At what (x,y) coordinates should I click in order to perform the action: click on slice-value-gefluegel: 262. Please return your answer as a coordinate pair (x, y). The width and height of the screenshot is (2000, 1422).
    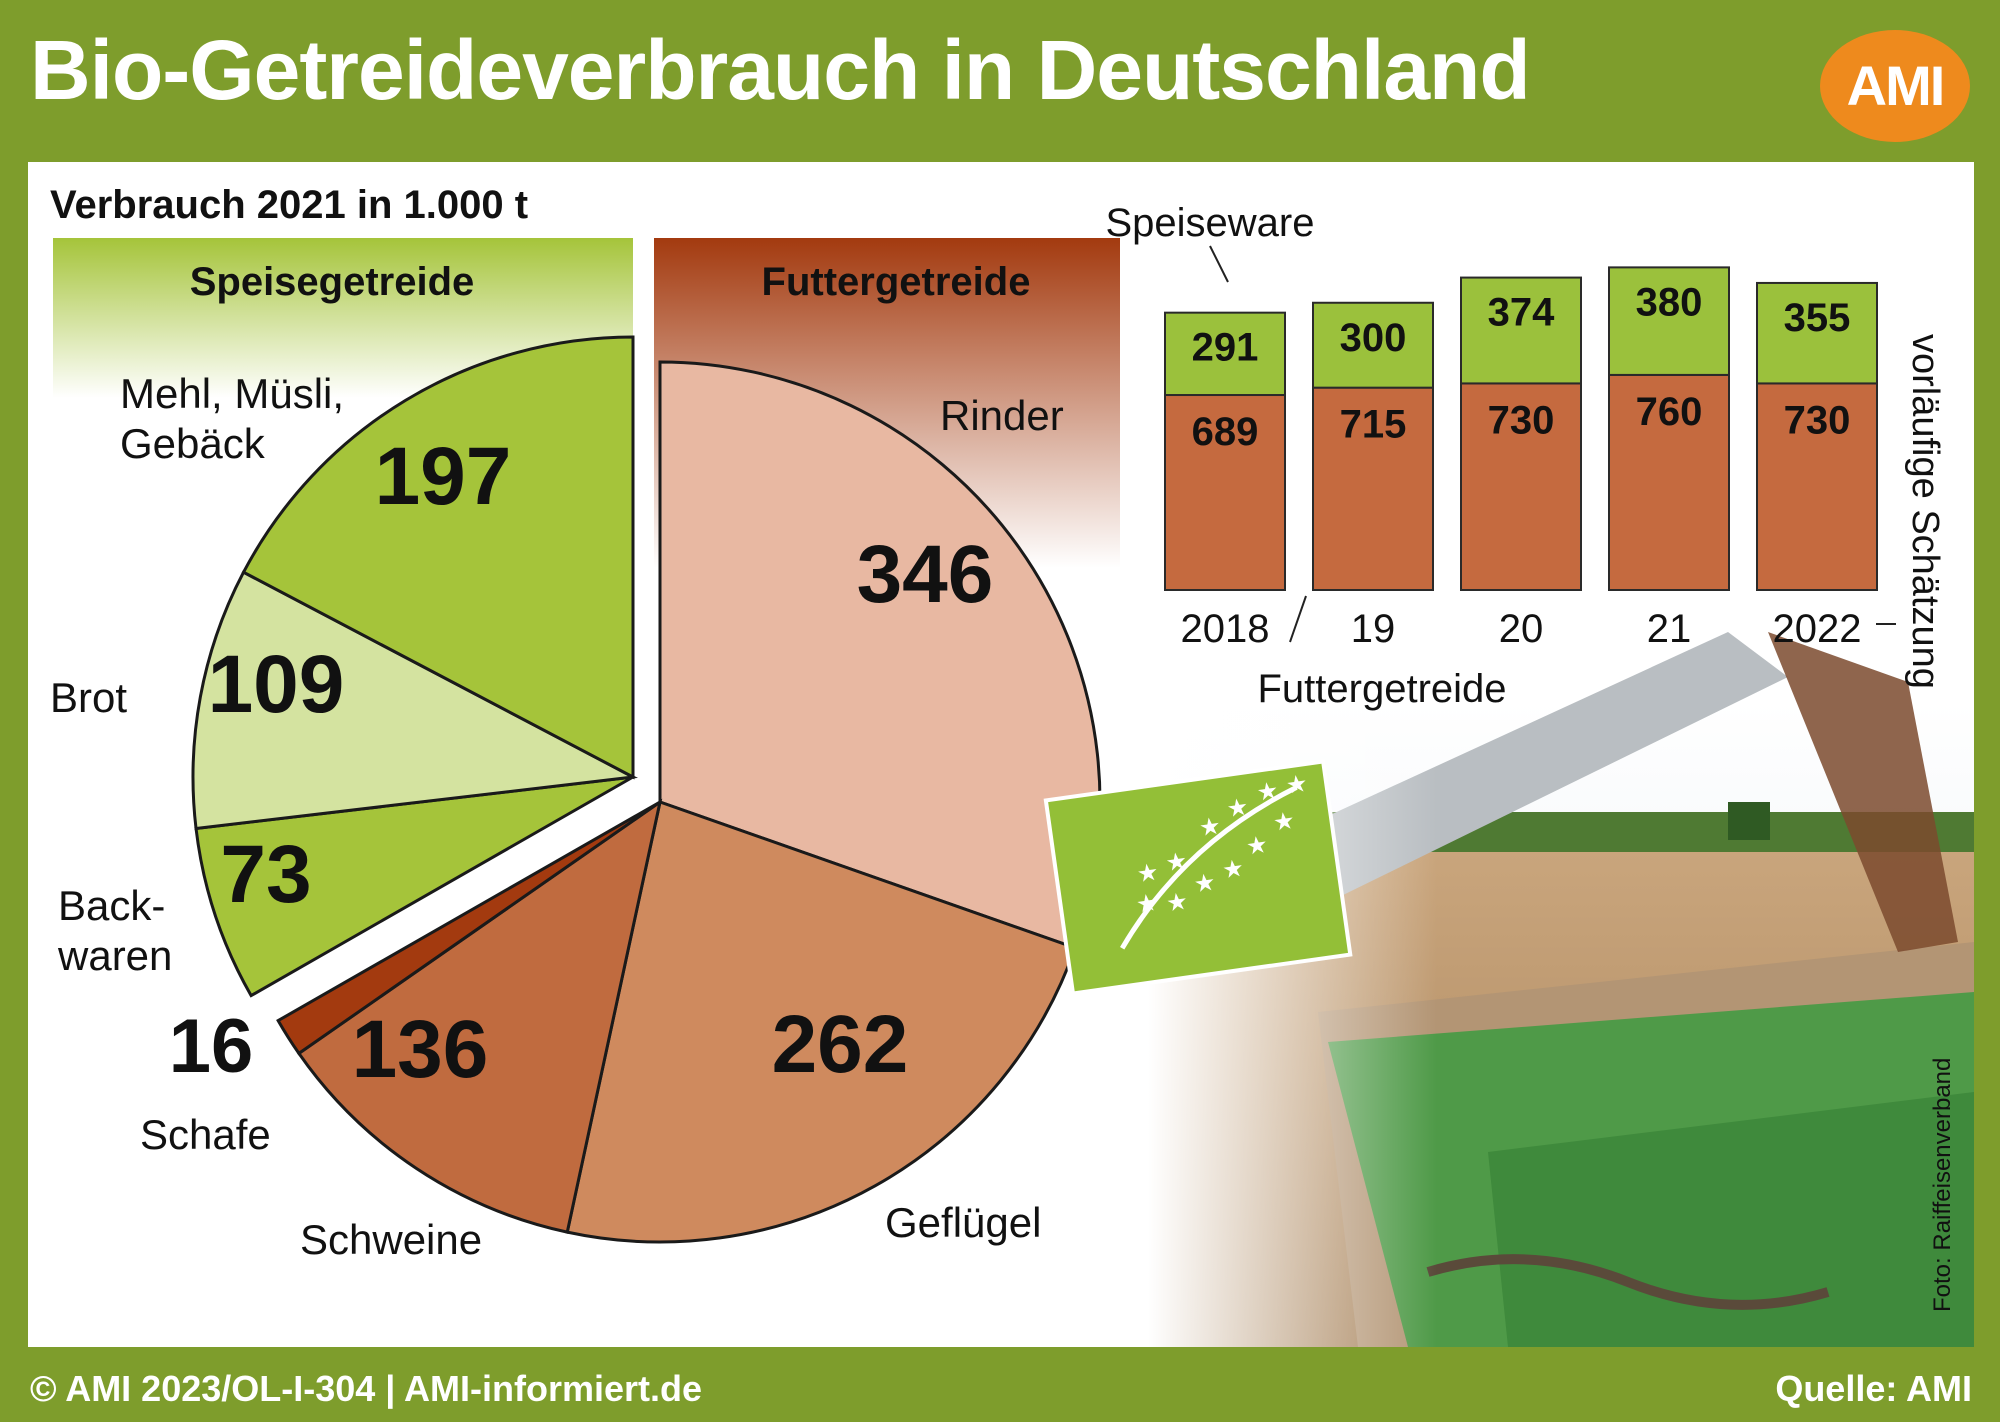
    Looking at the image, I should click on (840, 1044).